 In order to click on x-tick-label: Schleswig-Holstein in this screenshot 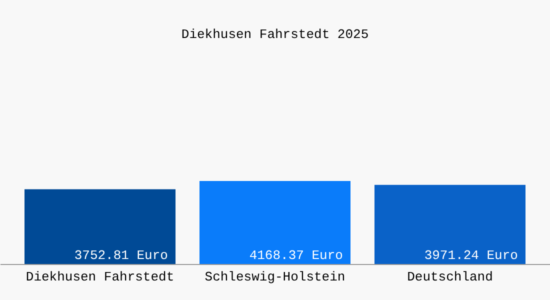, I will do `click(275, 277)`.